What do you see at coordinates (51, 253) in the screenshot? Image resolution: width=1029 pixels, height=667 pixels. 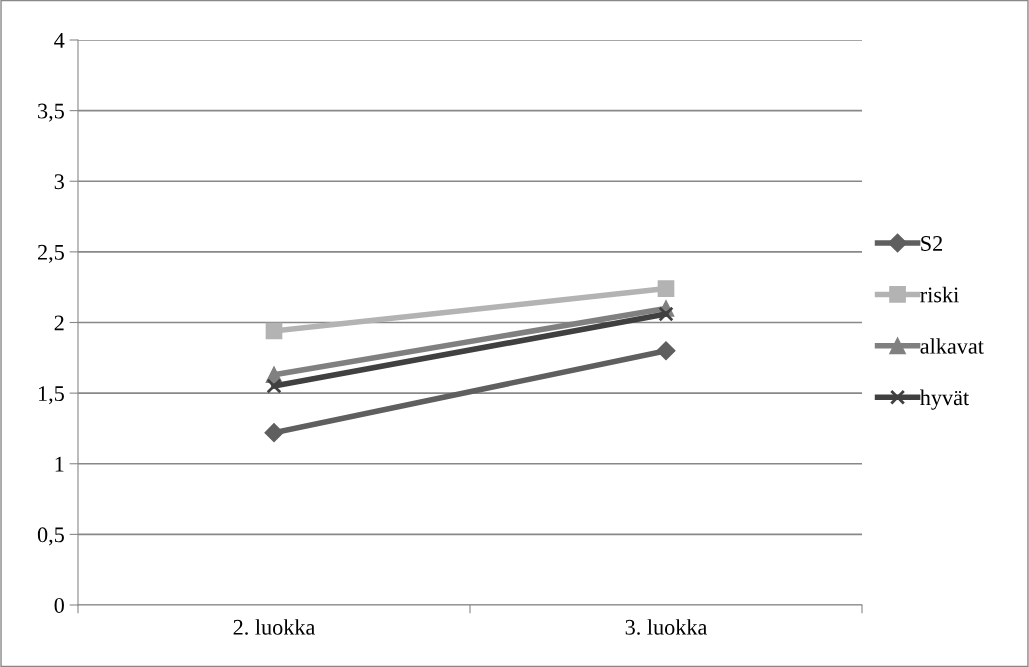 I see `y-tick-label: 2,5` at bounding box center [51, 253].